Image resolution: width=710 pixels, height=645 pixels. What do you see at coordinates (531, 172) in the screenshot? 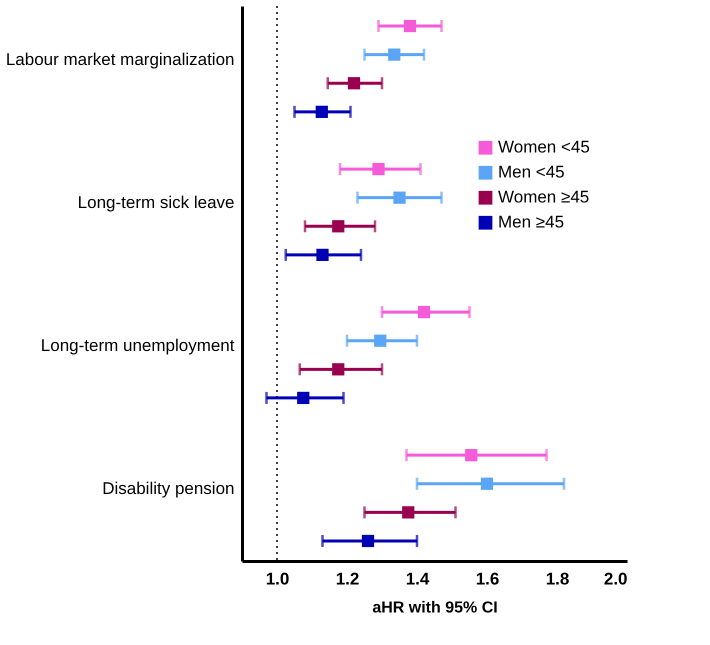
I see `legend-label: Men <45` at bounding box center [531, 172].